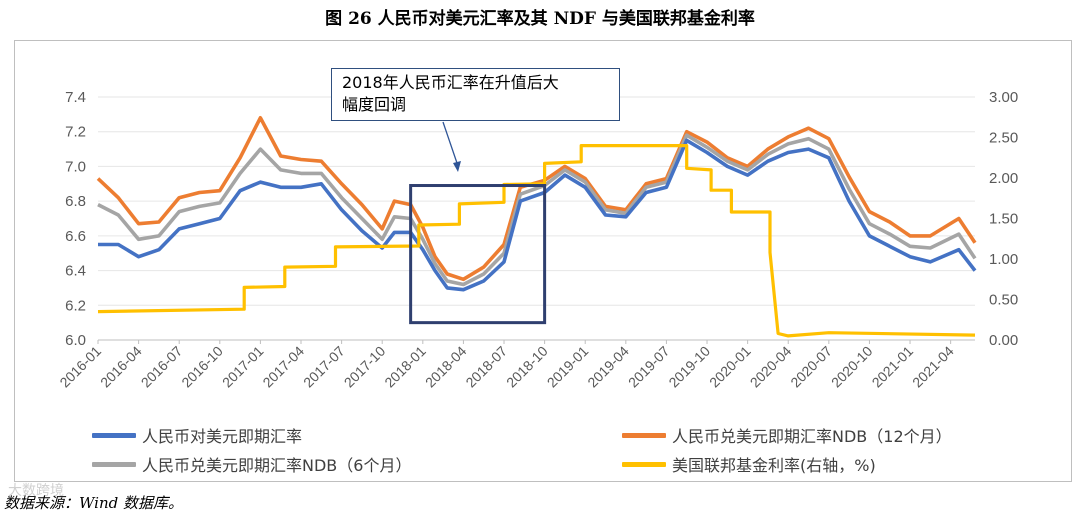 The image size is (1080, 515). I want to click on left-tick-label: 6.0, so click(75, 340).